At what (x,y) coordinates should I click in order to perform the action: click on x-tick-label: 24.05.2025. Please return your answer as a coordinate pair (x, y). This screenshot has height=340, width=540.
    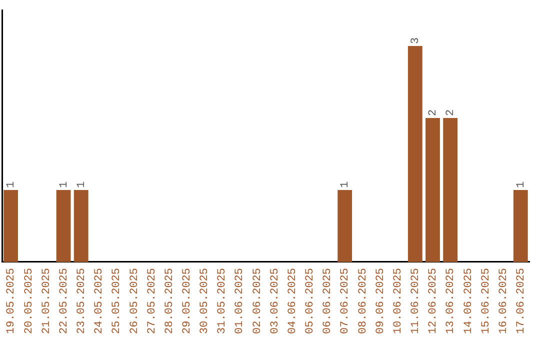
    Looking at the image, I should click on (100, 301).